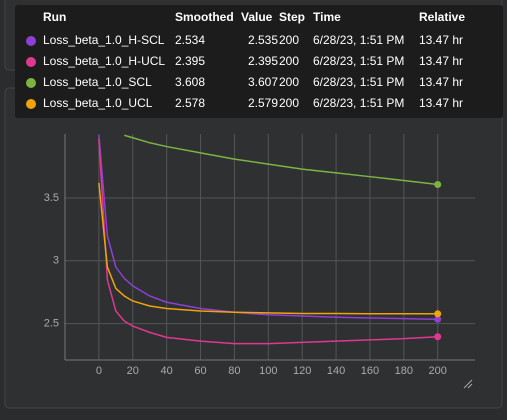 The height and width of the screenshot is (420, 507). Describe the element at coordinates (234, 371) in the screenshot. I see `x-tick-label: 80` at that location.